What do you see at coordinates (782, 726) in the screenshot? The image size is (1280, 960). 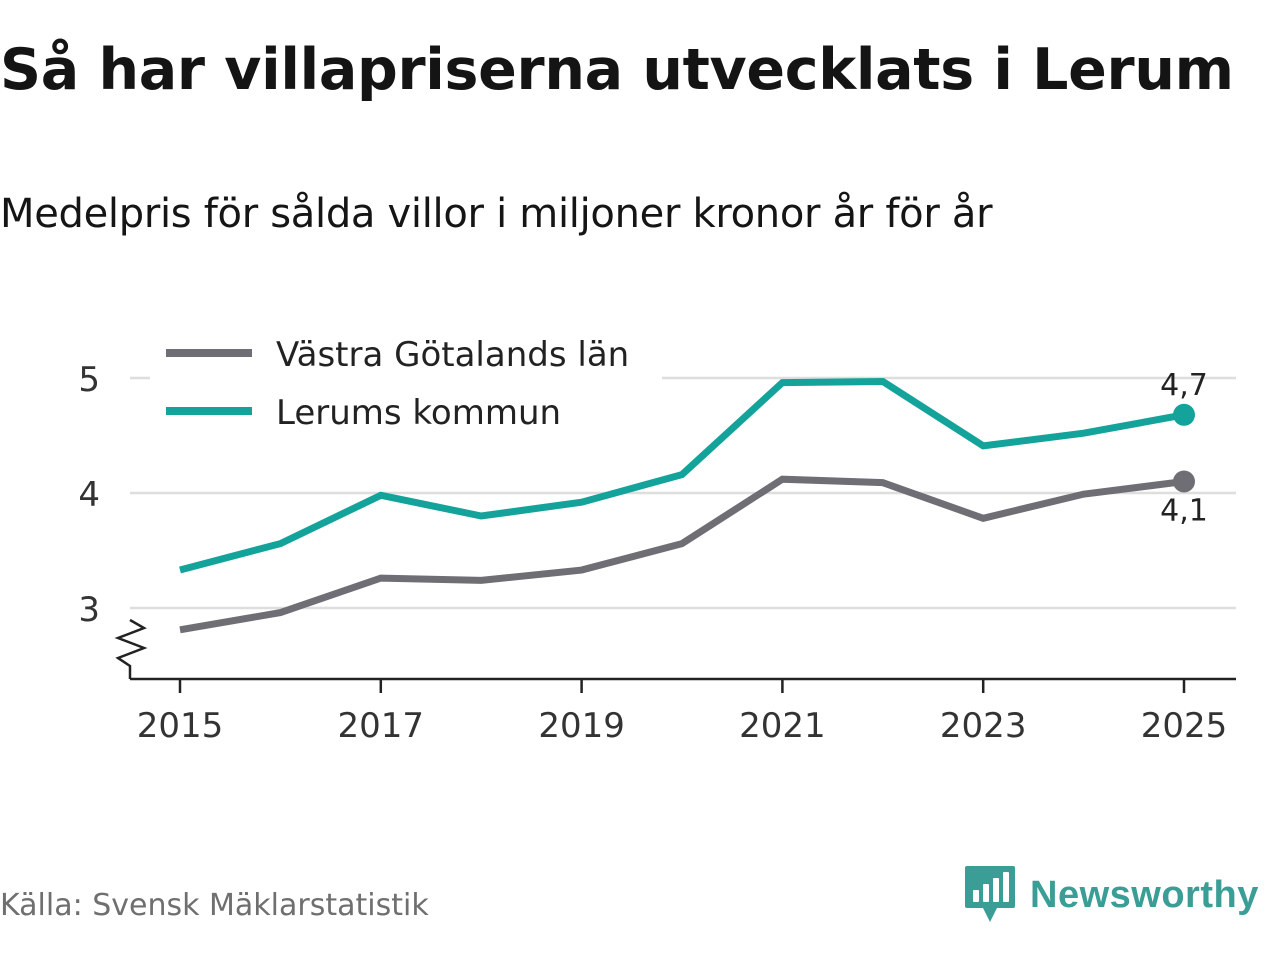 I see `x-tick-label: 2021` at bounding box center [782, 726].